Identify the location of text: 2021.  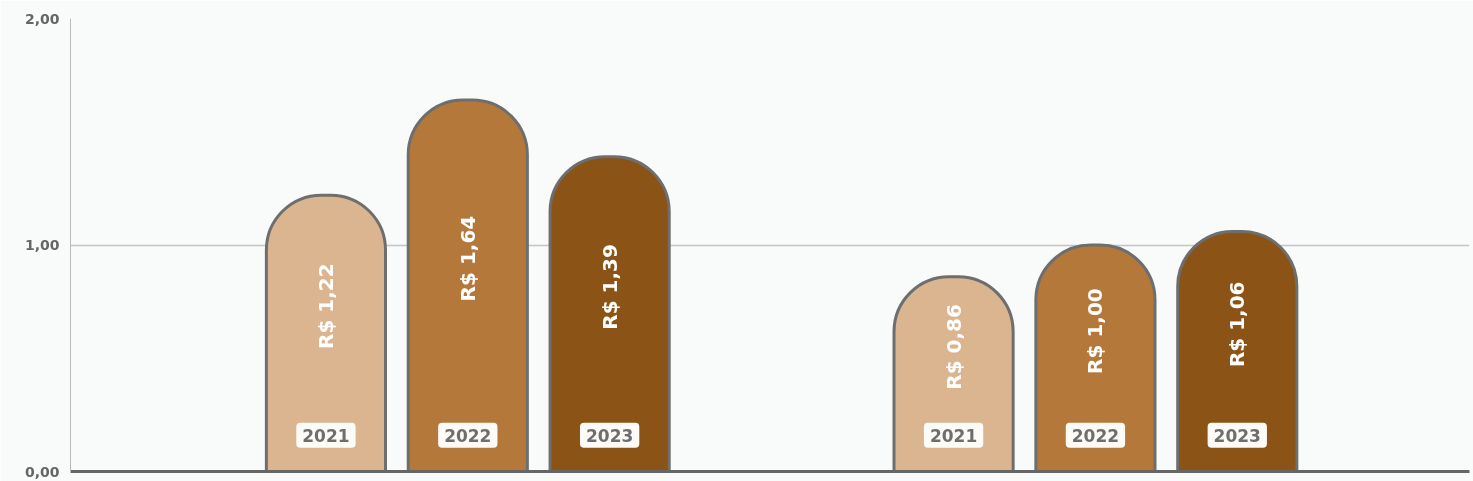
(953, 435).